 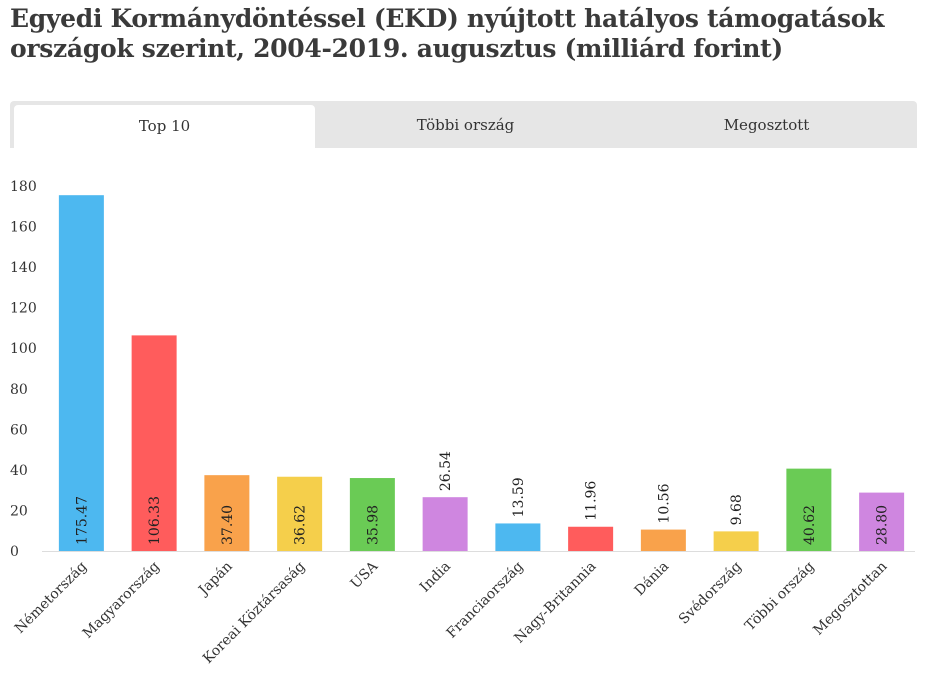 I want to click on data-label: 175.47, so click(x=82, y=520).